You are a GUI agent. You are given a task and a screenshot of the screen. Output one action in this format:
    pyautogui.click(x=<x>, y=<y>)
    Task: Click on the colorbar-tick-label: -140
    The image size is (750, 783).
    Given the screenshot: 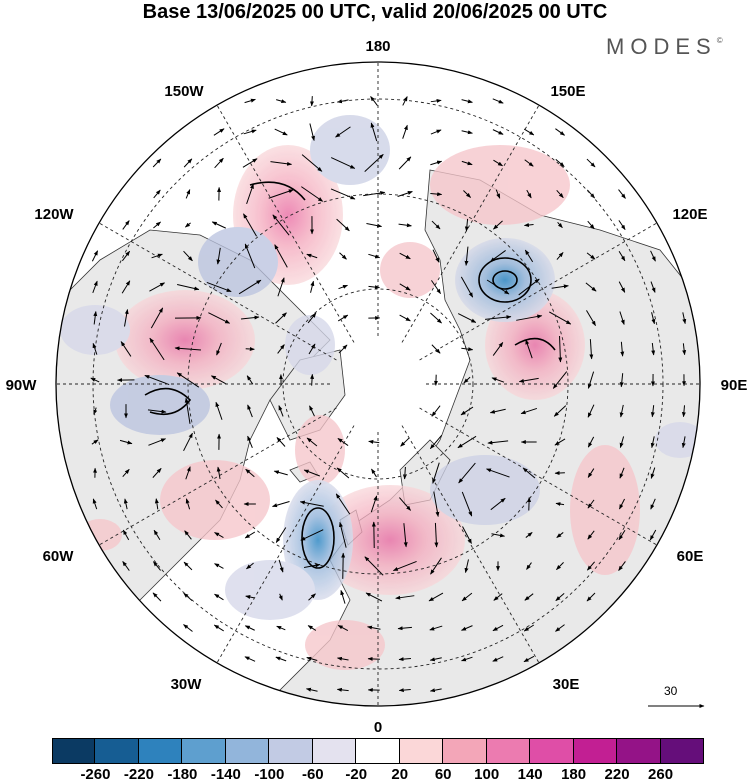 What is the action you would take?
    pyautogui.click(x=225, y=774)
    